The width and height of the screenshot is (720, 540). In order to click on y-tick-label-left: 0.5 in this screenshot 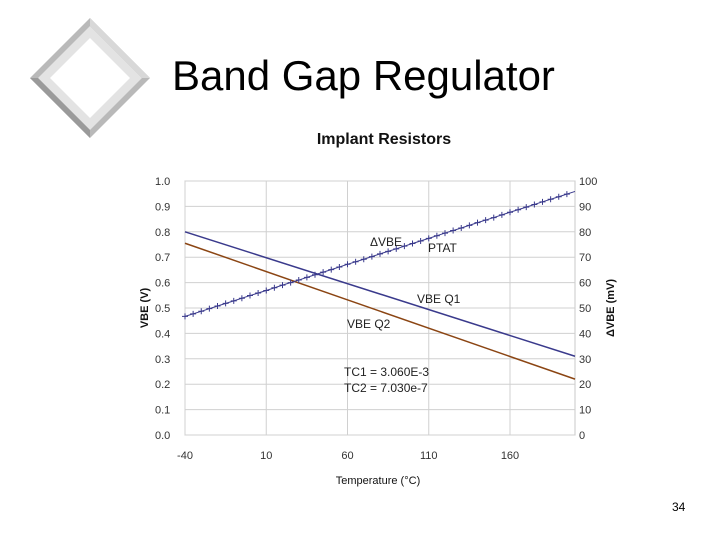, I will do `click(162, 309)`.